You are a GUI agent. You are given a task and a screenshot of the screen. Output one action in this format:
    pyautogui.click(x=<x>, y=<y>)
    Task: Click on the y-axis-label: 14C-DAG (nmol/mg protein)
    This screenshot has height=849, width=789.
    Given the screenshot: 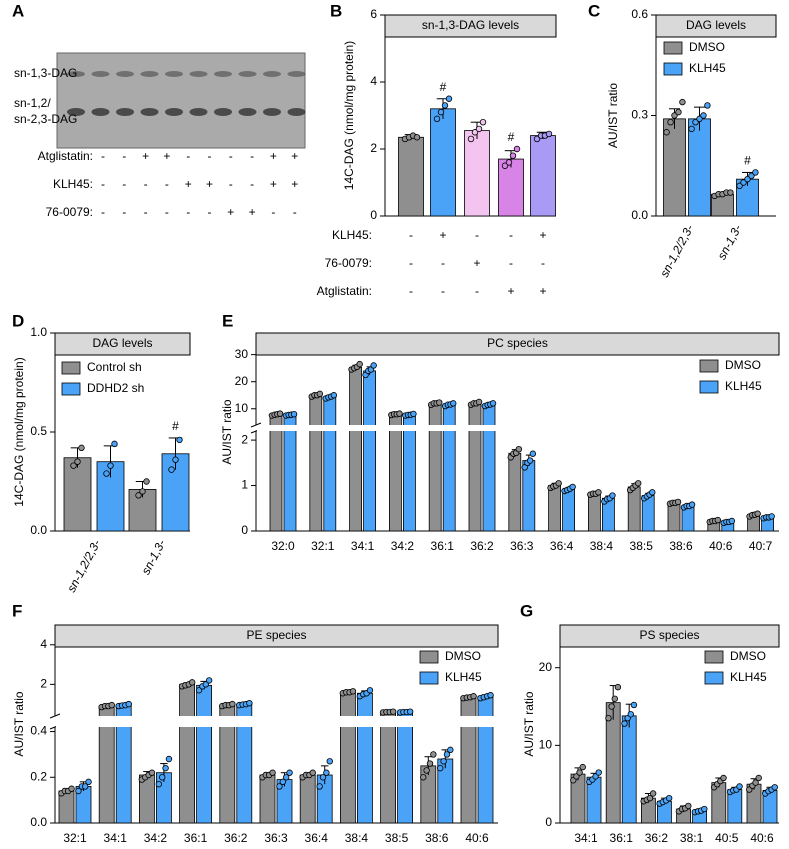 What is the action you would take?
    pyautogui.click(x=349, y=115)
    